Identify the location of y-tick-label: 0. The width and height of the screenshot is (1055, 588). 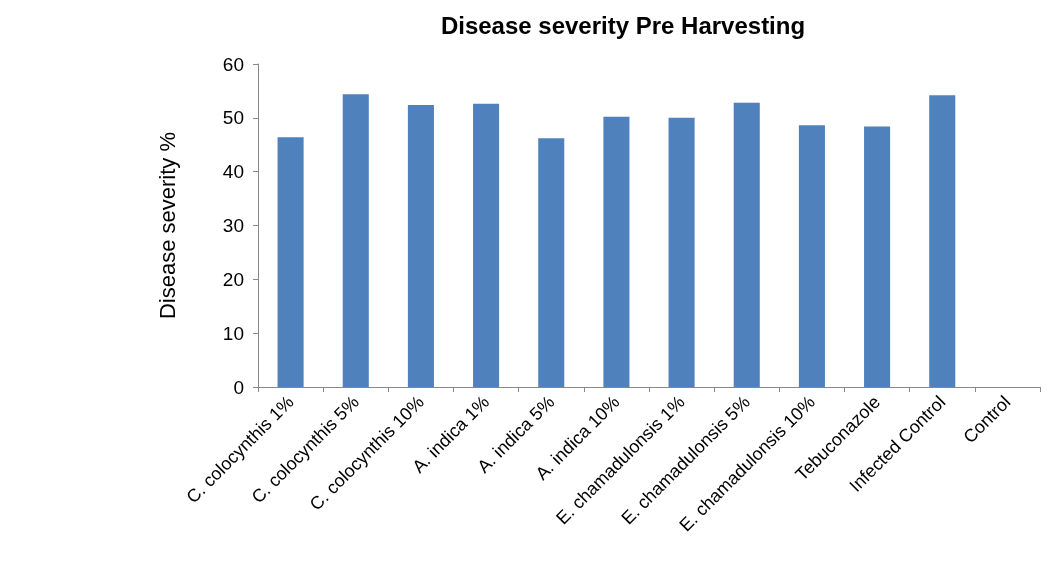
(238, 387).